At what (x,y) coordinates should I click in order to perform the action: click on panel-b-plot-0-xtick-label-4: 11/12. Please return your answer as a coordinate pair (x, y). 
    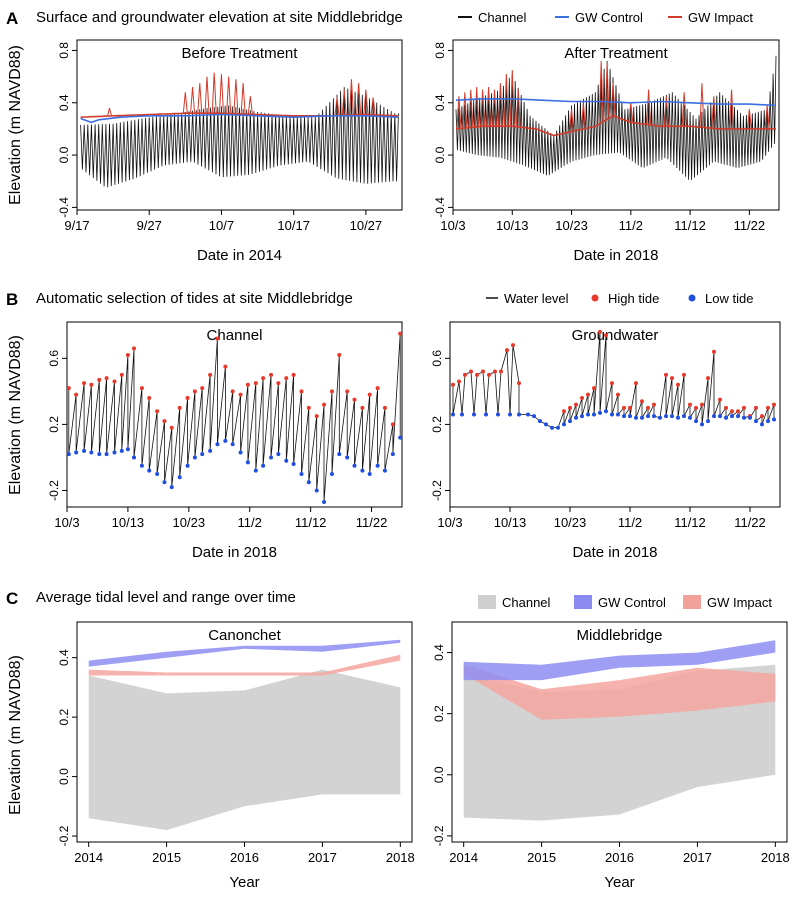
    Looking at the image, I should click on (311, 522).